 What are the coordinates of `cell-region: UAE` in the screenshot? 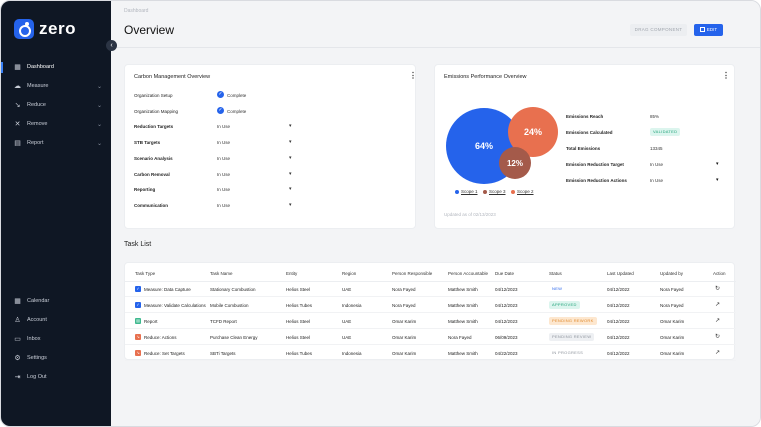 It's located at (347, 321).